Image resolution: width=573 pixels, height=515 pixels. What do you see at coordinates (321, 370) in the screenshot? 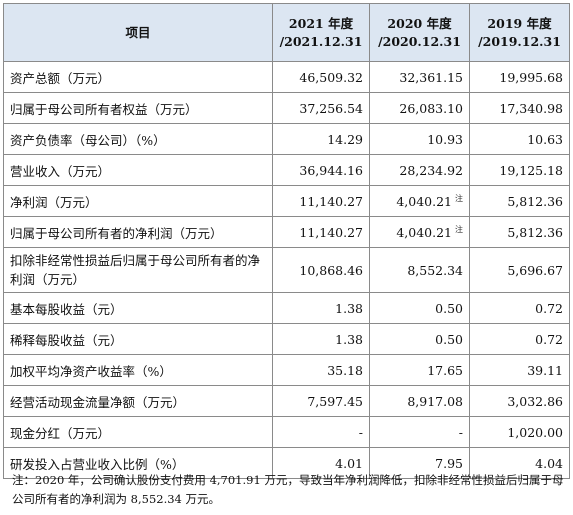
I see `cell-2021: 35.18` at bounding box center [321, 370].